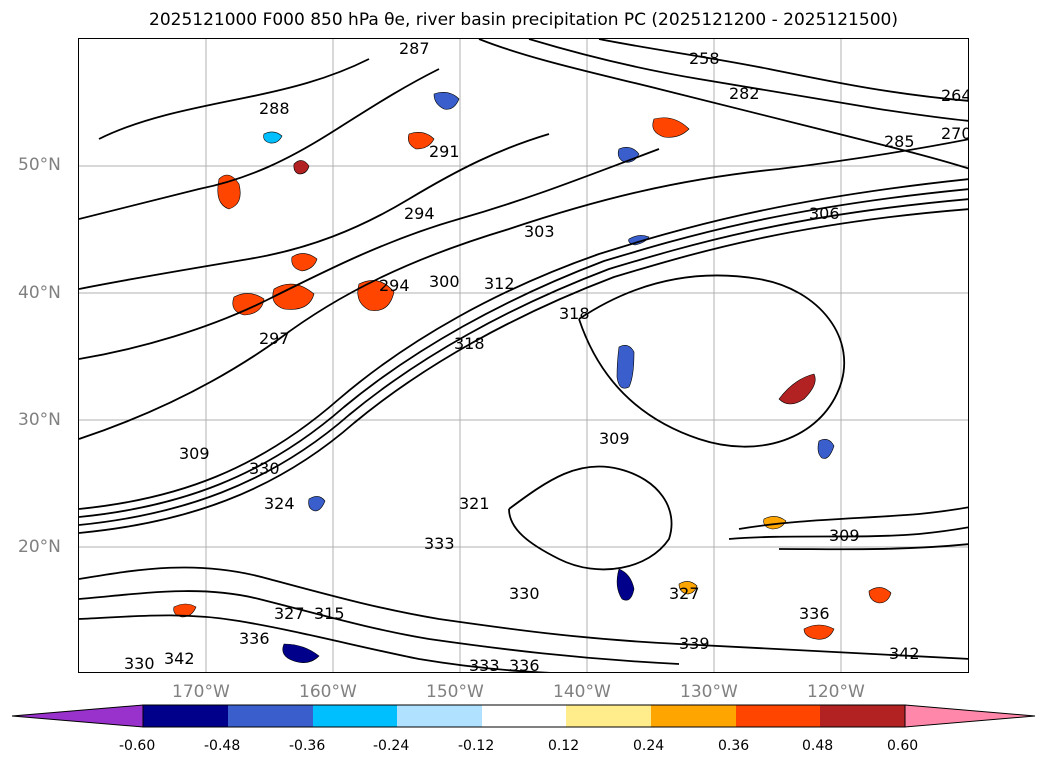 Image resolution: width=1047 pixels, height=767 pixels. I want to click on contour-label: 287, so click(414, 48).